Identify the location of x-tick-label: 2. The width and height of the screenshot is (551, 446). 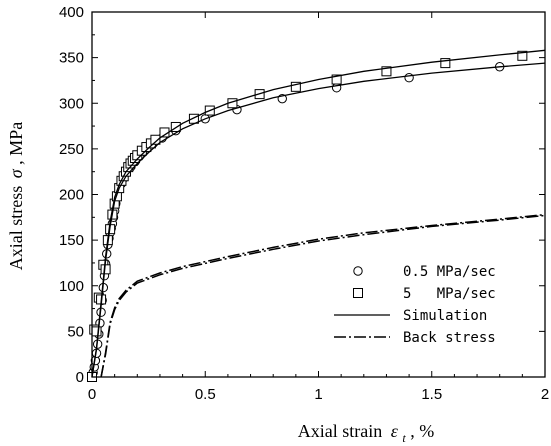
(545, 394).